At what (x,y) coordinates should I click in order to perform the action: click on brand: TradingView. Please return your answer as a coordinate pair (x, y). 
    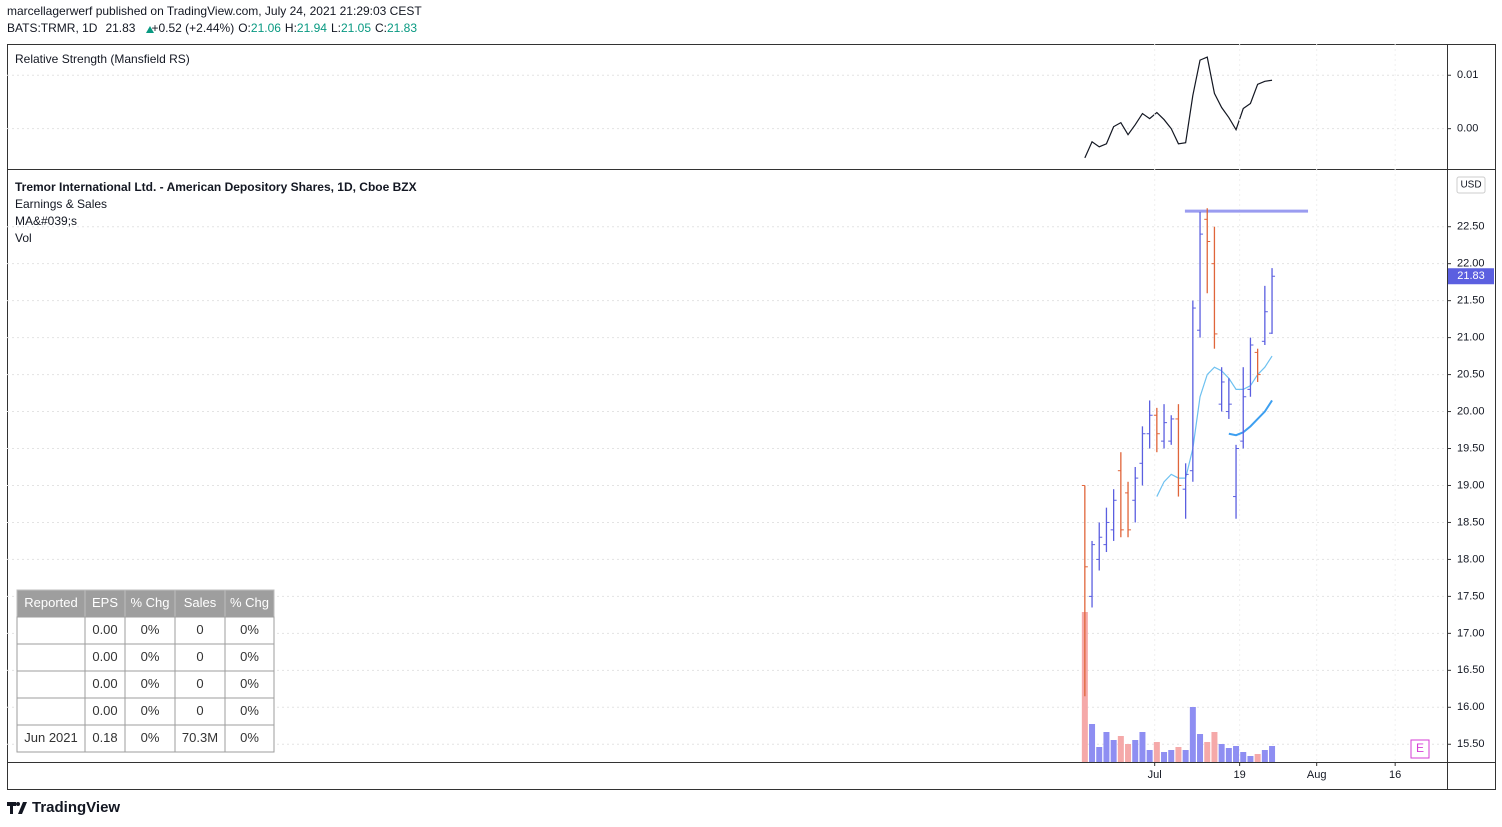
    Looking at the image, I should click on (76, 807).